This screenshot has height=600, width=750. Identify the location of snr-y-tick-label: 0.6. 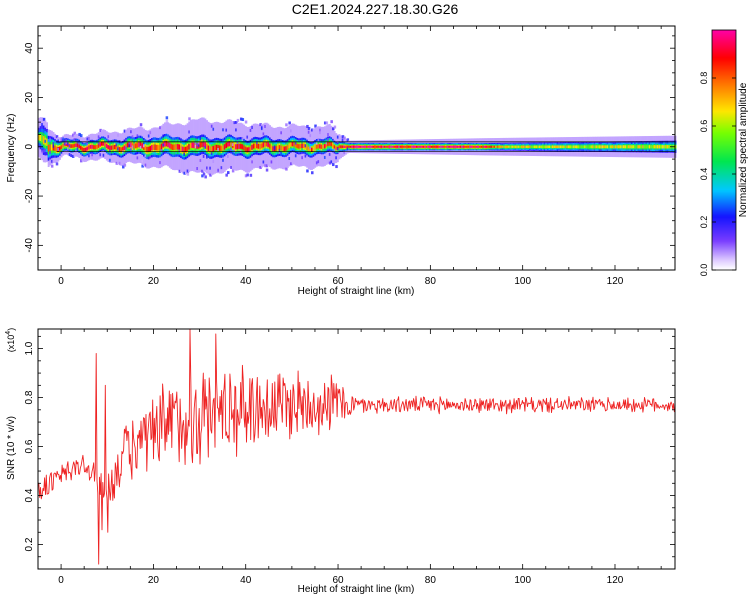
(29, 446).